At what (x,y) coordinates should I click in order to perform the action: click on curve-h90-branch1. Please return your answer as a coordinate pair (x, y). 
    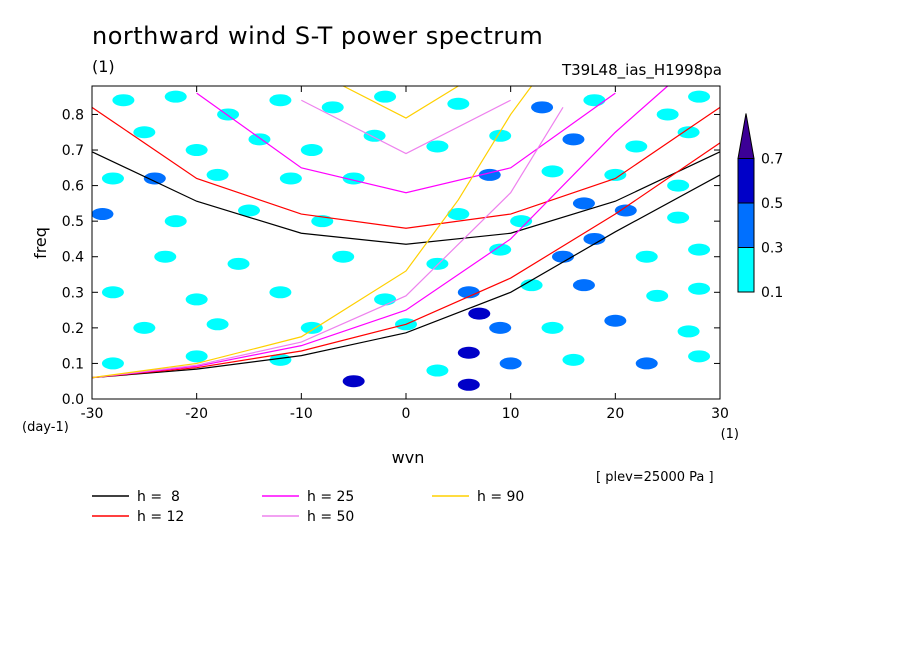
    Looking at the image, I should click on (400, 102).